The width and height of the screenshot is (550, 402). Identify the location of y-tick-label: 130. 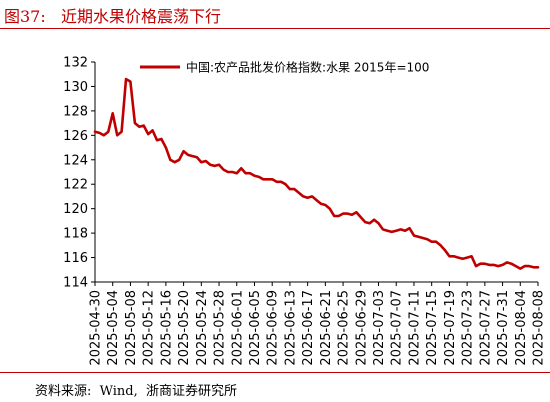
(75, 87).